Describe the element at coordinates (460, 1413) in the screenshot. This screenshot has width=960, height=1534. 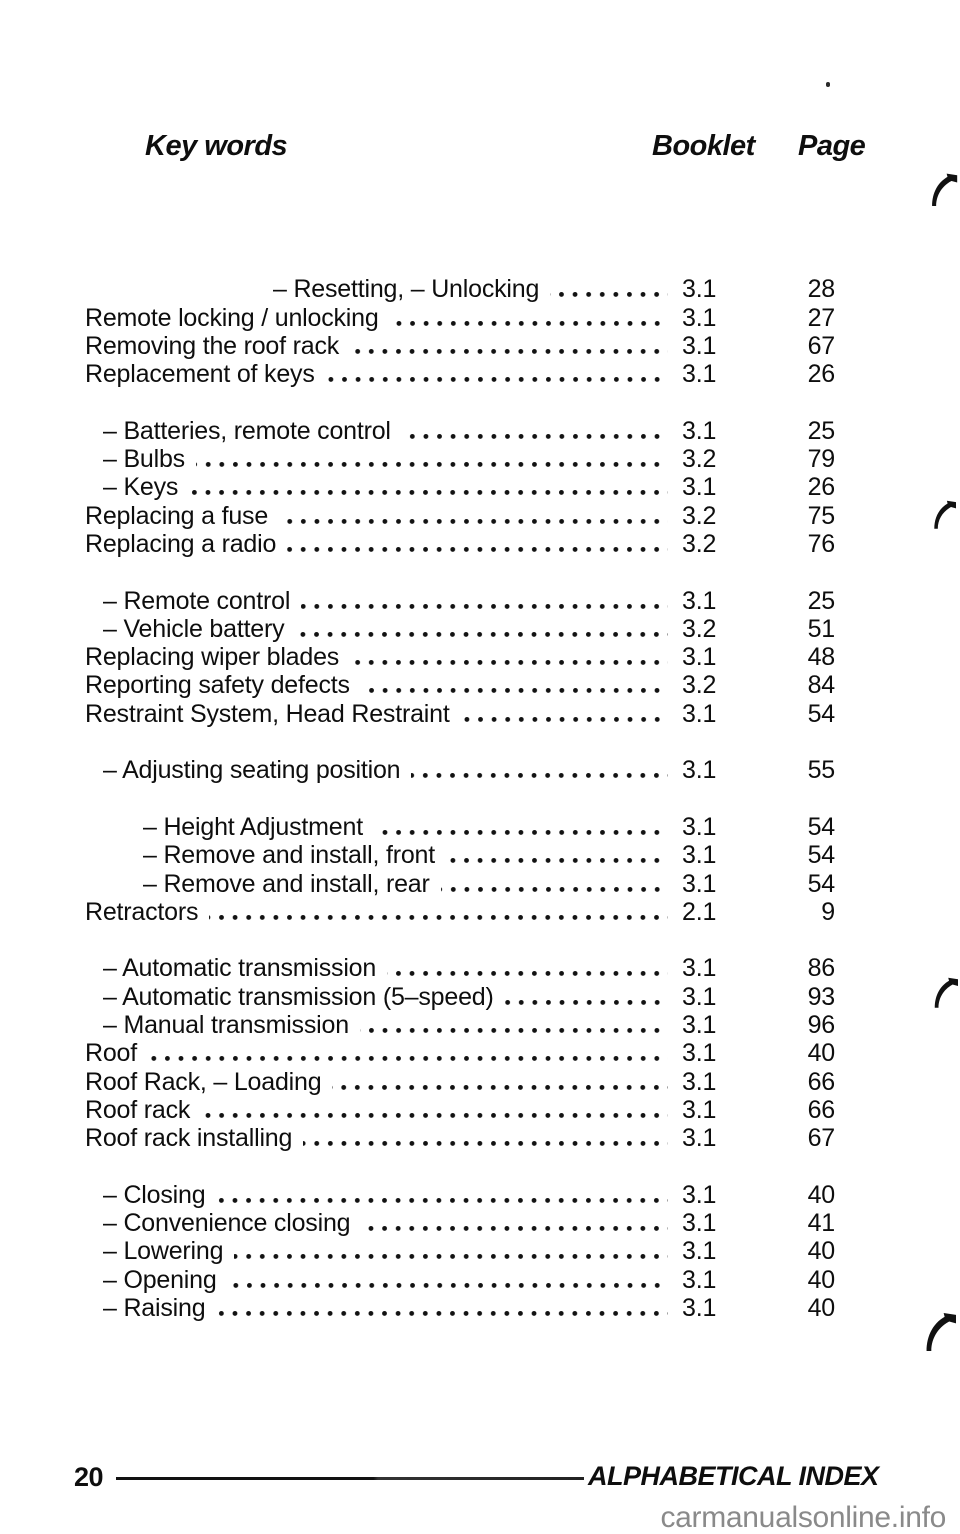
I see `index-row: – Raising 3.1 40` at that location.